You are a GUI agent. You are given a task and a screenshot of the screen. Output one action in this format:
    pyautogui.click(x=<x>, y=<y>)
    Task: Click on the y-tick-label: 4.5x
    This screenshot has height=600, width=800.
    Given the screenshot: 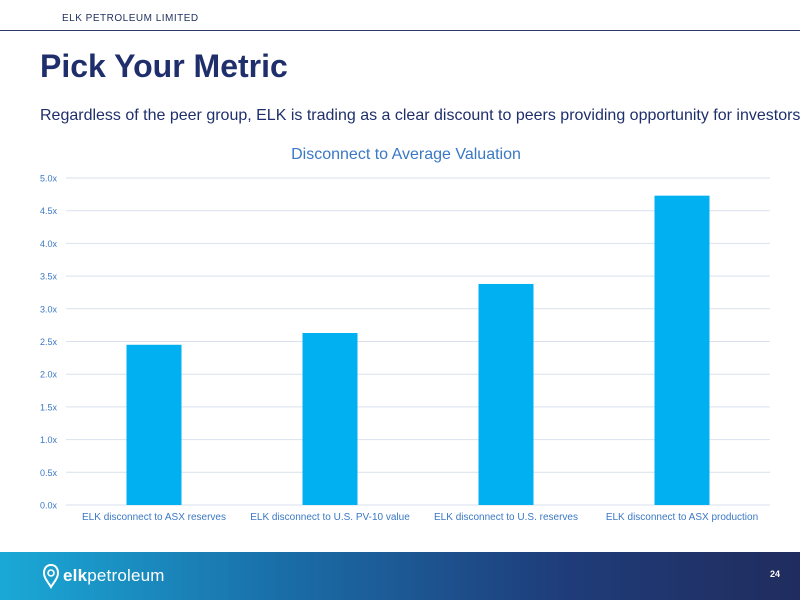 What is the action you would take?
    pyautogui.click(x=49, y=211)
    